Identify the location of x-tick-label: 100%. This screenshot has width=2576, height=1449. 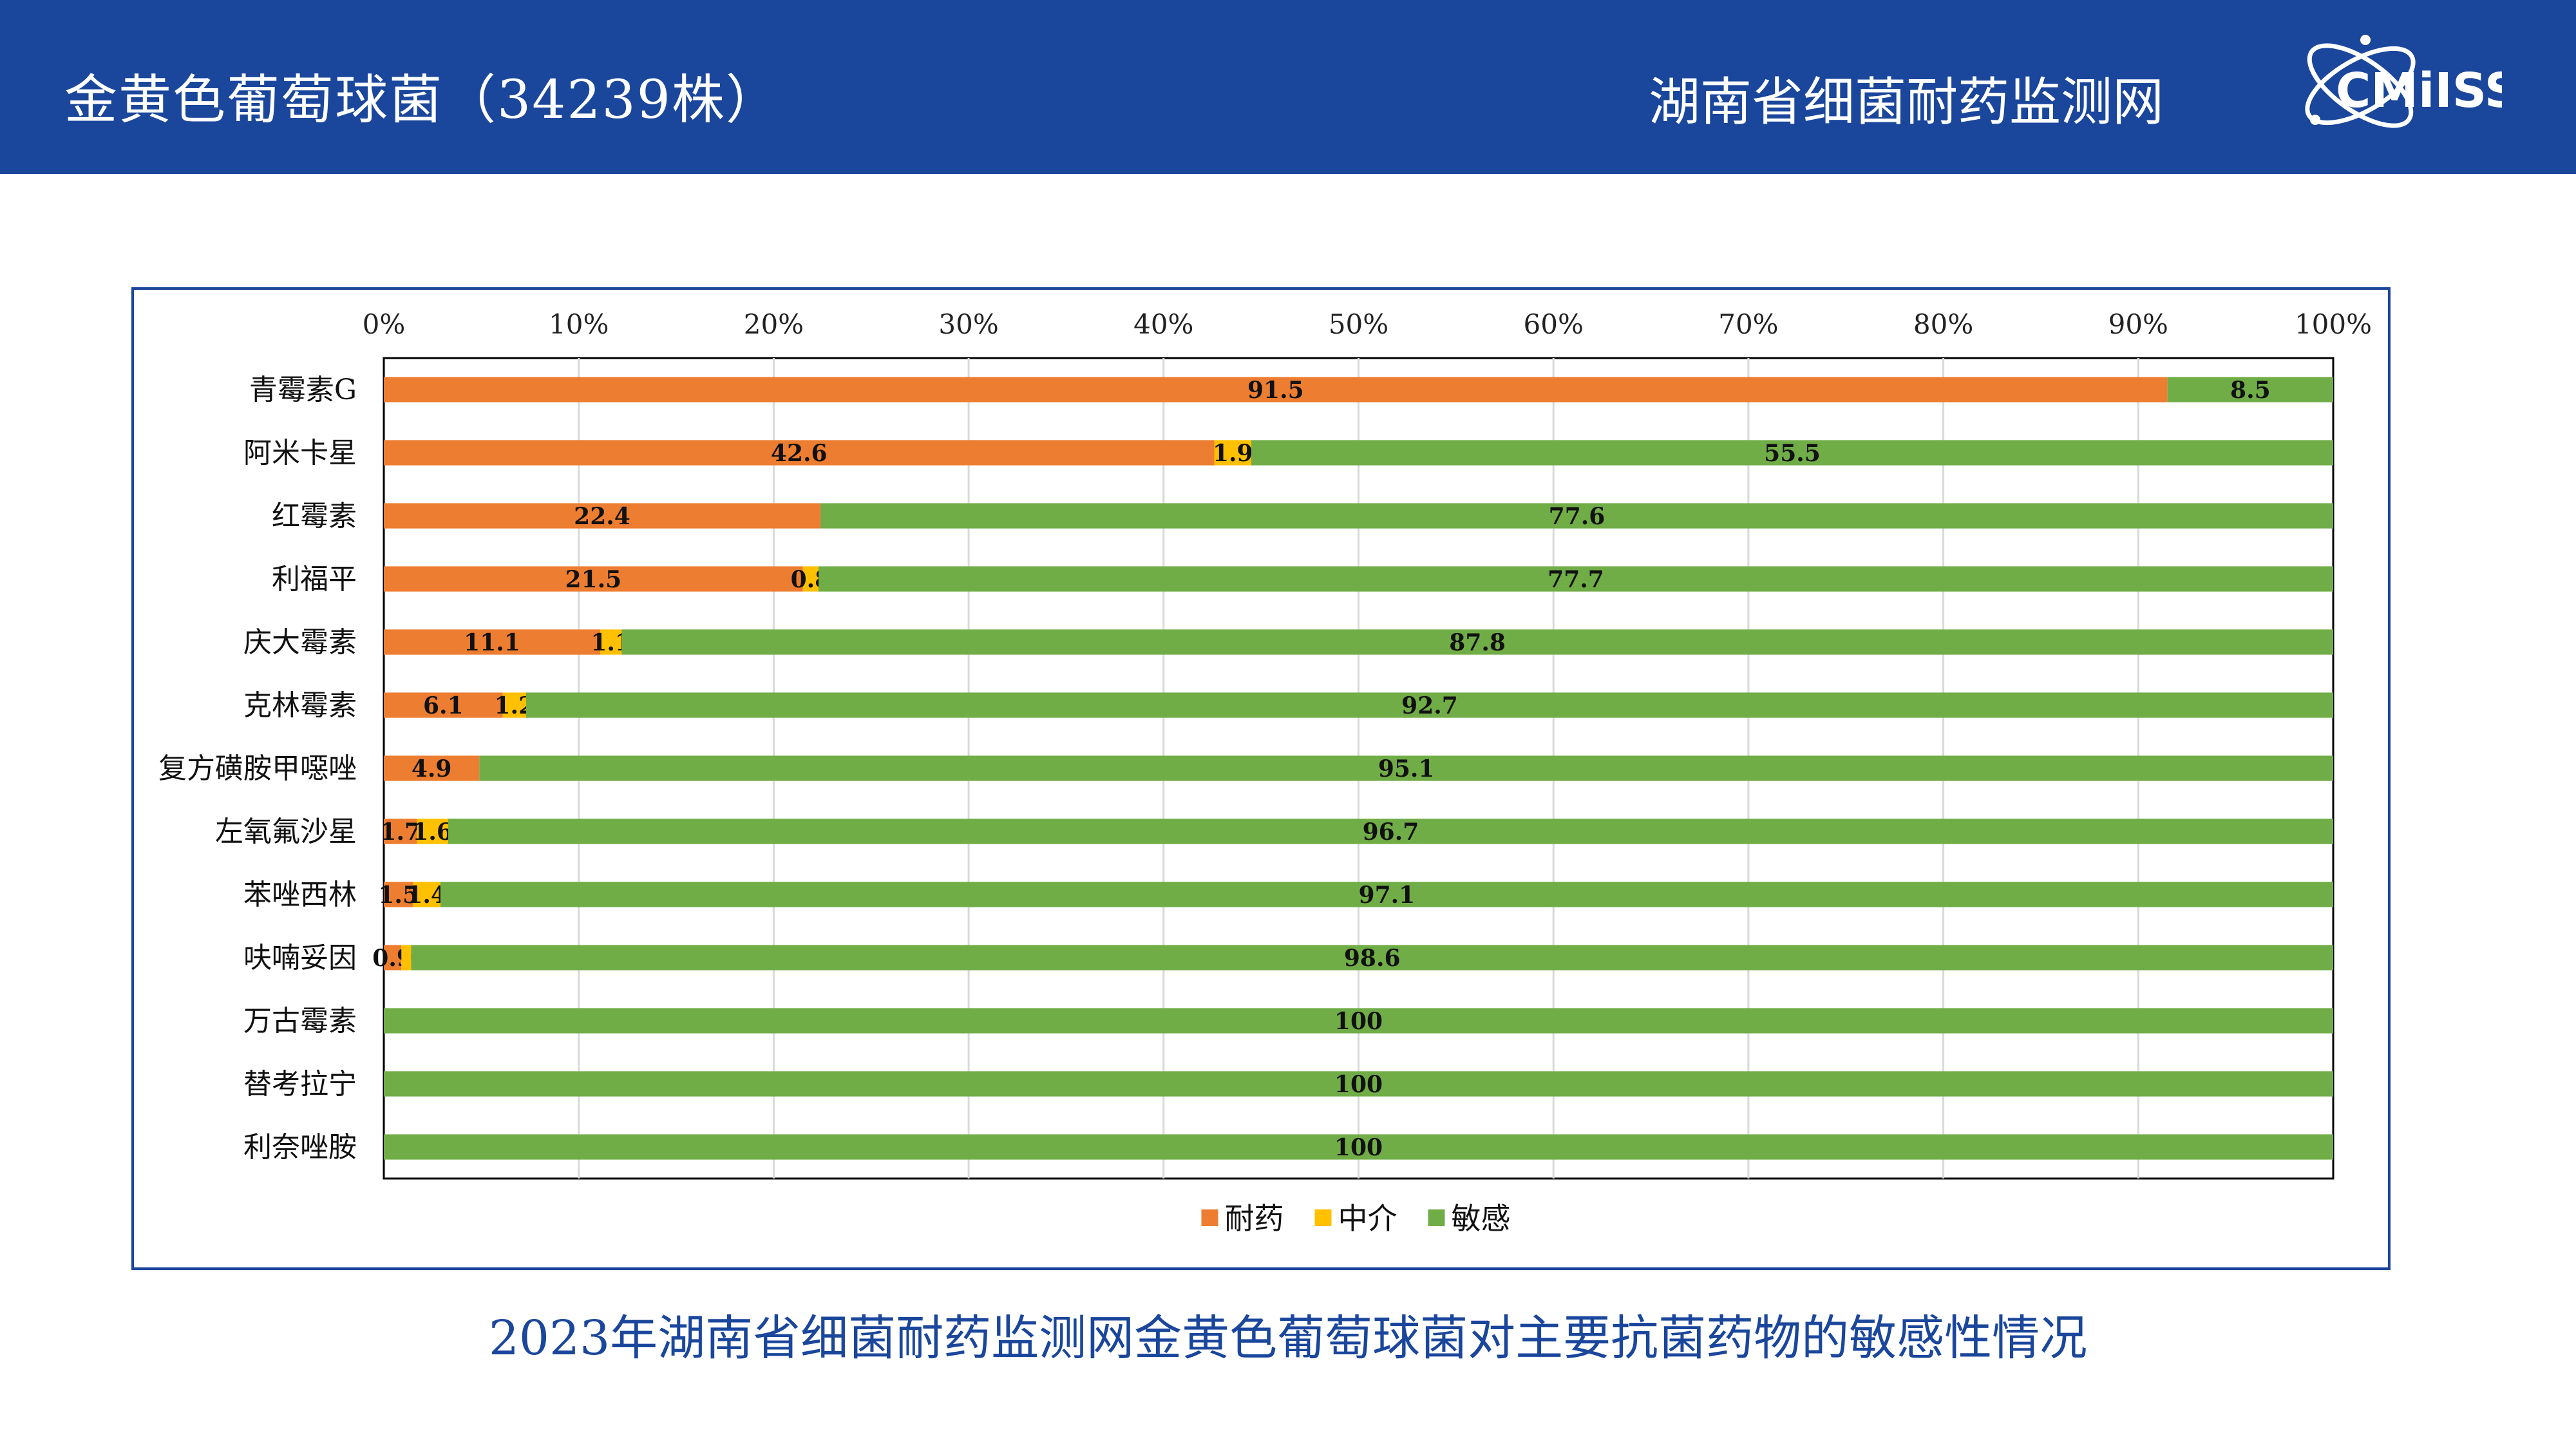
(2333, 324).